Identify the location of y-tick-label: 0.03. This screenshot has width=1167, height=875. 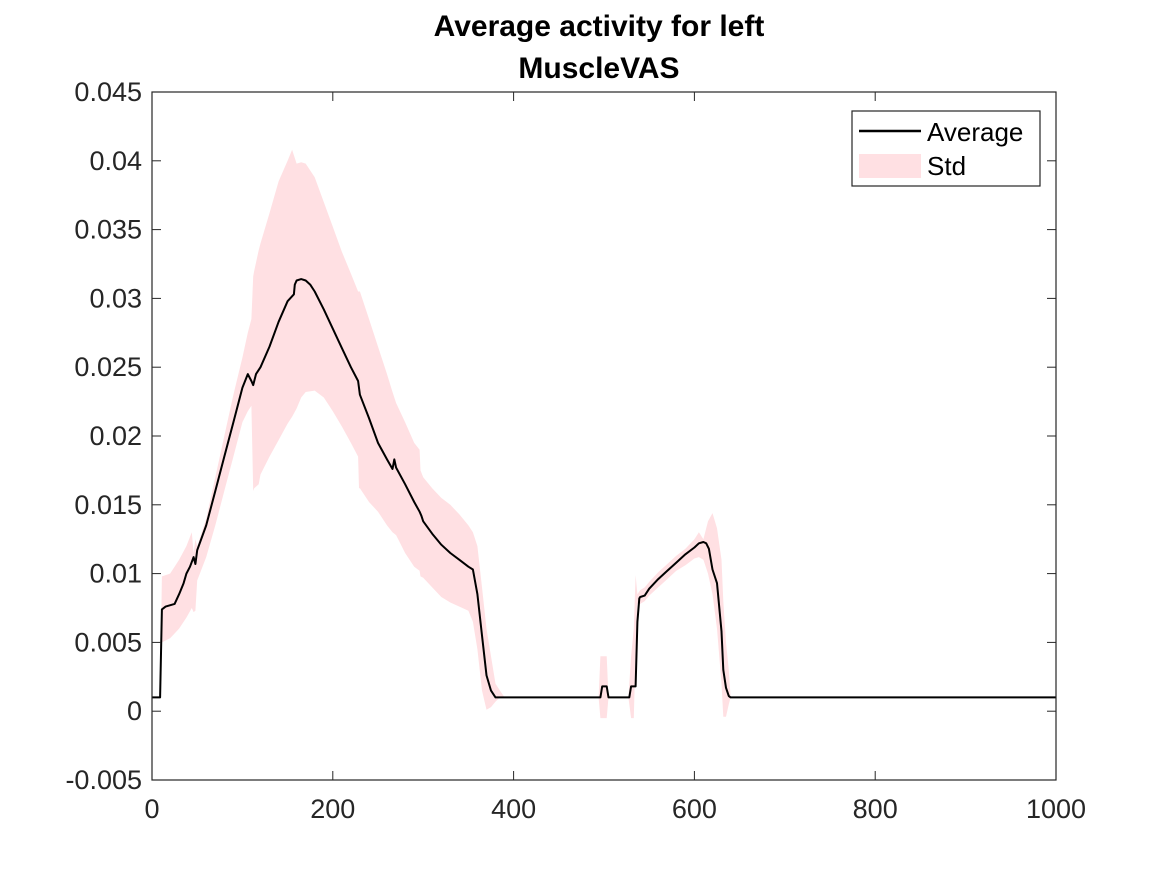
(115, 298).